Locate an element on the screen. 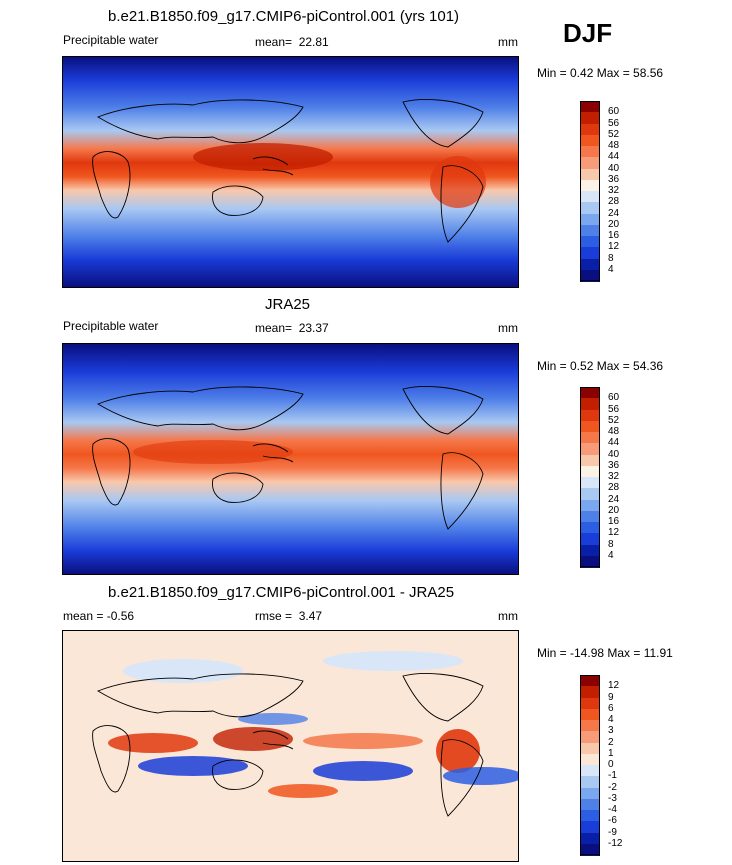  season-label: DJF is located at coordinates (588, 33).